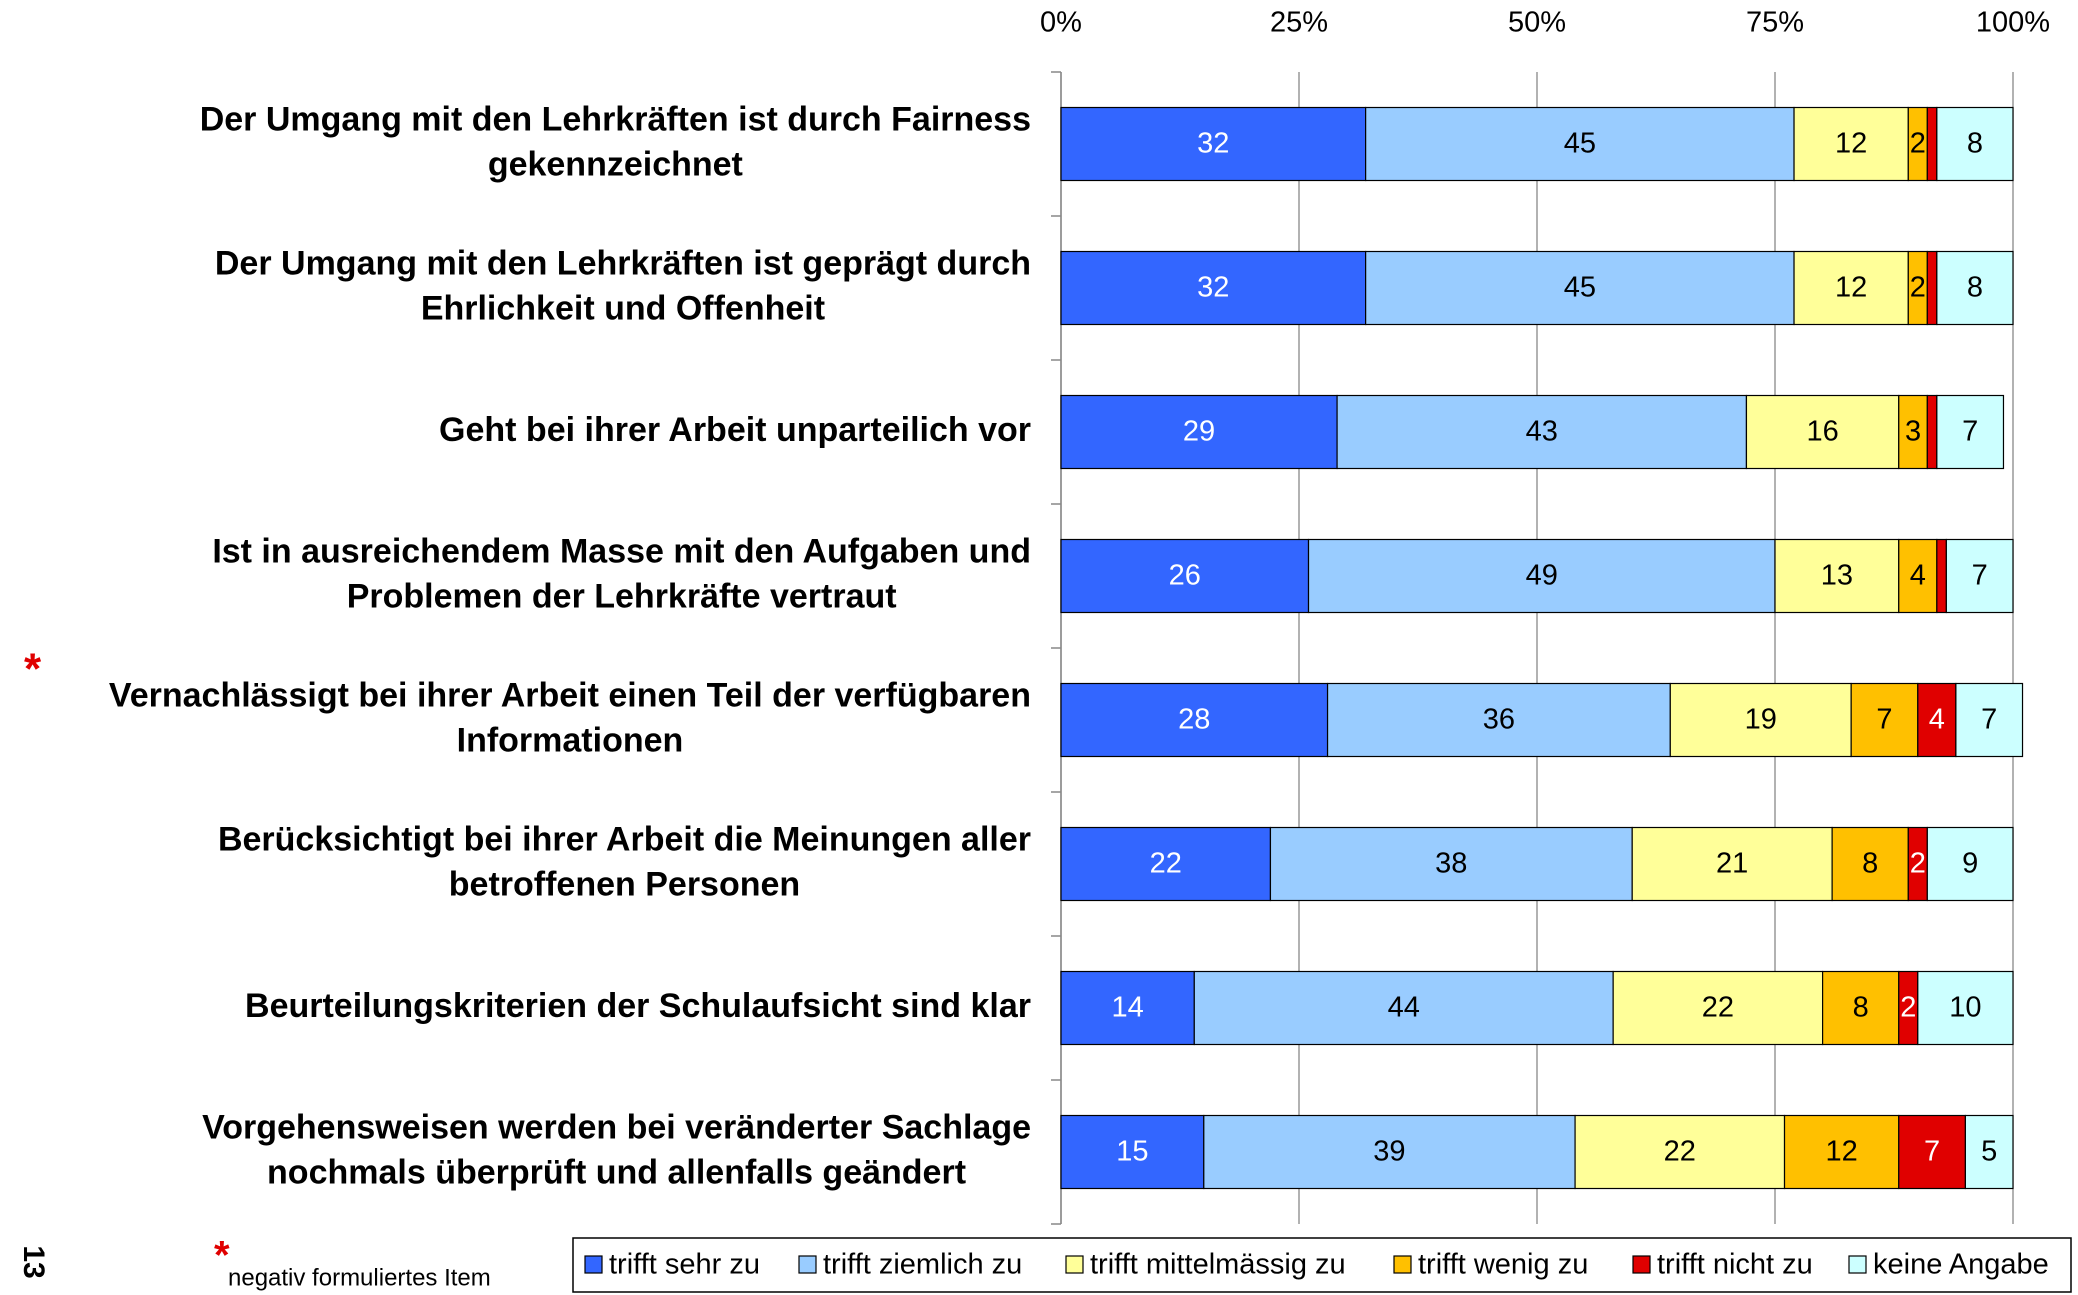  I want to click on value-label: 5, so click(1989, 1152).